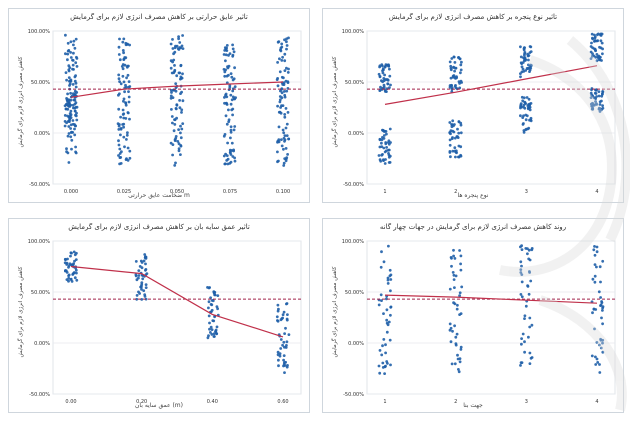 The image size is (630, 421). What do you see at coordinates (526, 402) in the screenshot?
I see `x-tick-label: 3` at bounding box center [526, 402].